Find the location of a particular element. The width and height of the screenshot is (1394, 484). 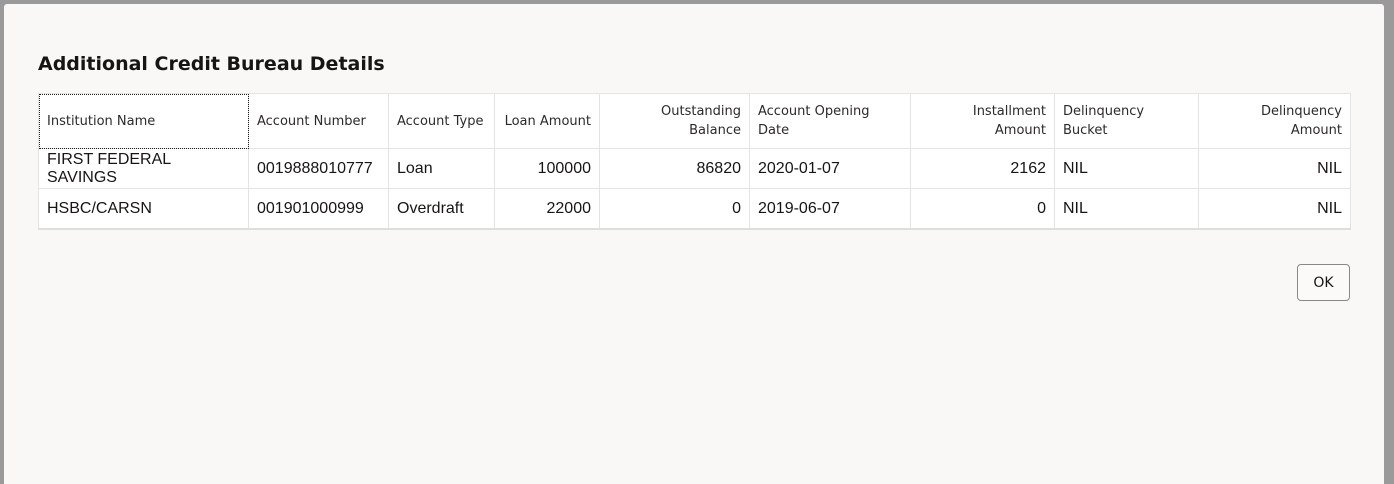

dialog-title: Additional Credit Bureau Details is located at coordinates (211, 64).